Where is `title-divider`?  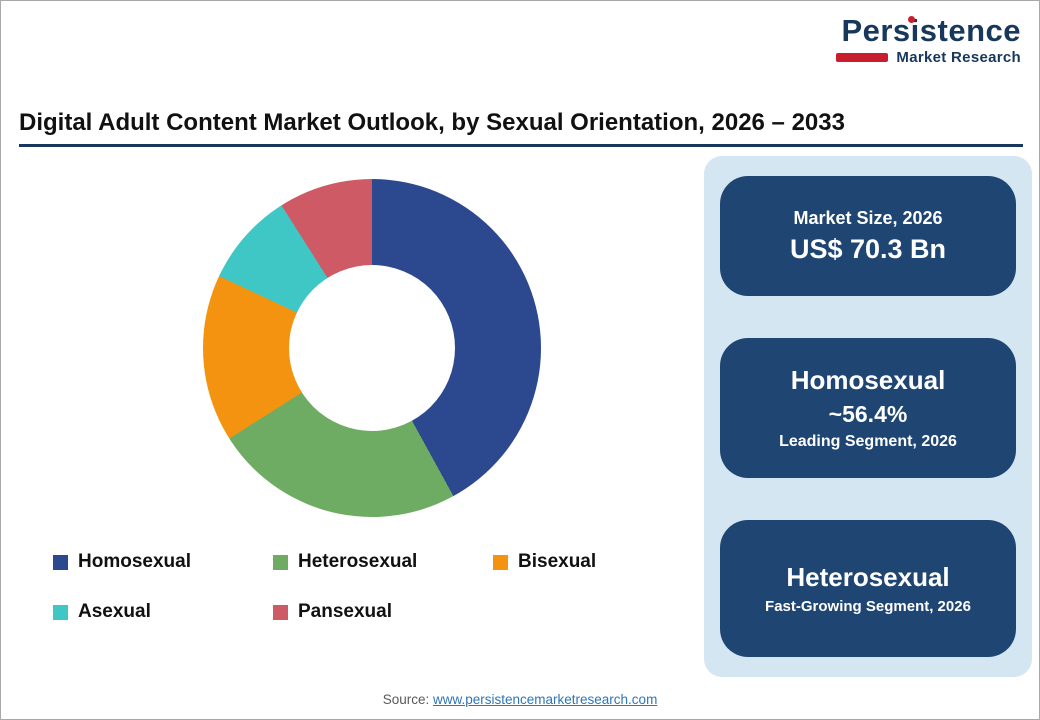 title-divider is located at coordinates (521, 145).